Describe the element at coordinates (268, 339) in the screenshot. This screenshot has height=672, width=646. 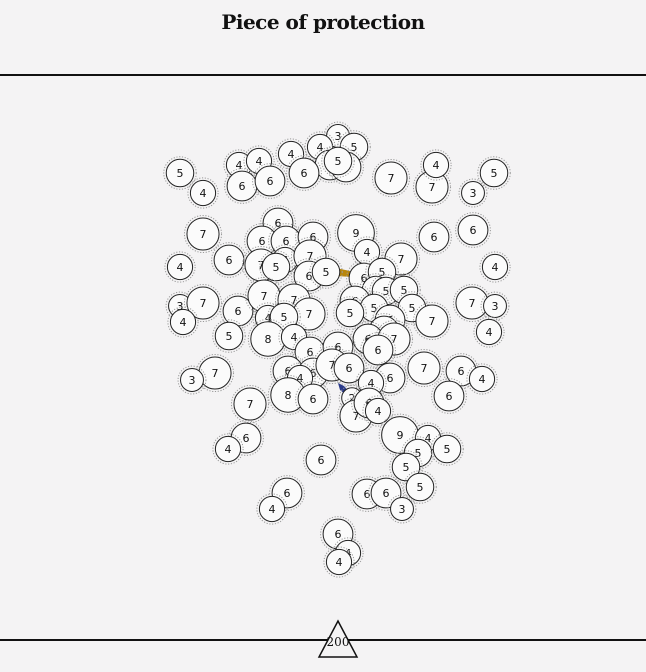
I see `piece-value: 8` at that location.